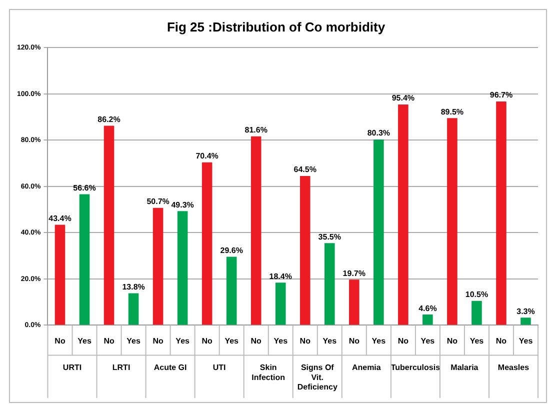 The width and height of the screenshot is (554, 409). What do you see at coordinates (84, 187) in the screenshot?
I see `data-label: 56.6%` at bounding box center [84, 187].